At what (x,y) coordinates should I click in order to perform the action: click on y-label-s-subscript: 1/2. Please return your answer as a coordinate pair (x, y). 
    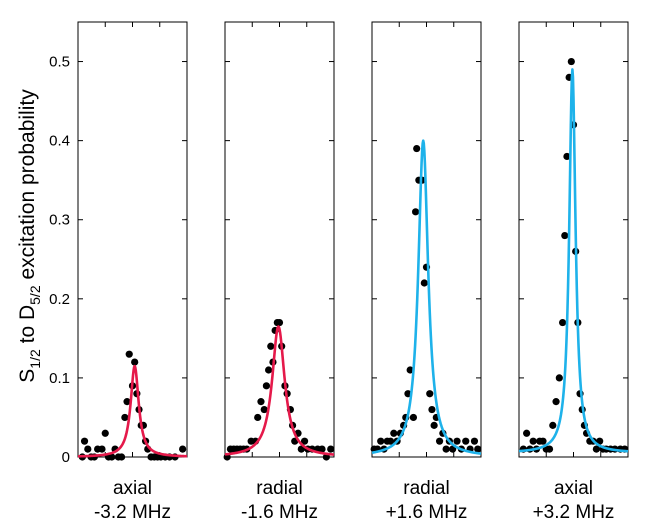
    Looking at the image, I should click on (35, 359).